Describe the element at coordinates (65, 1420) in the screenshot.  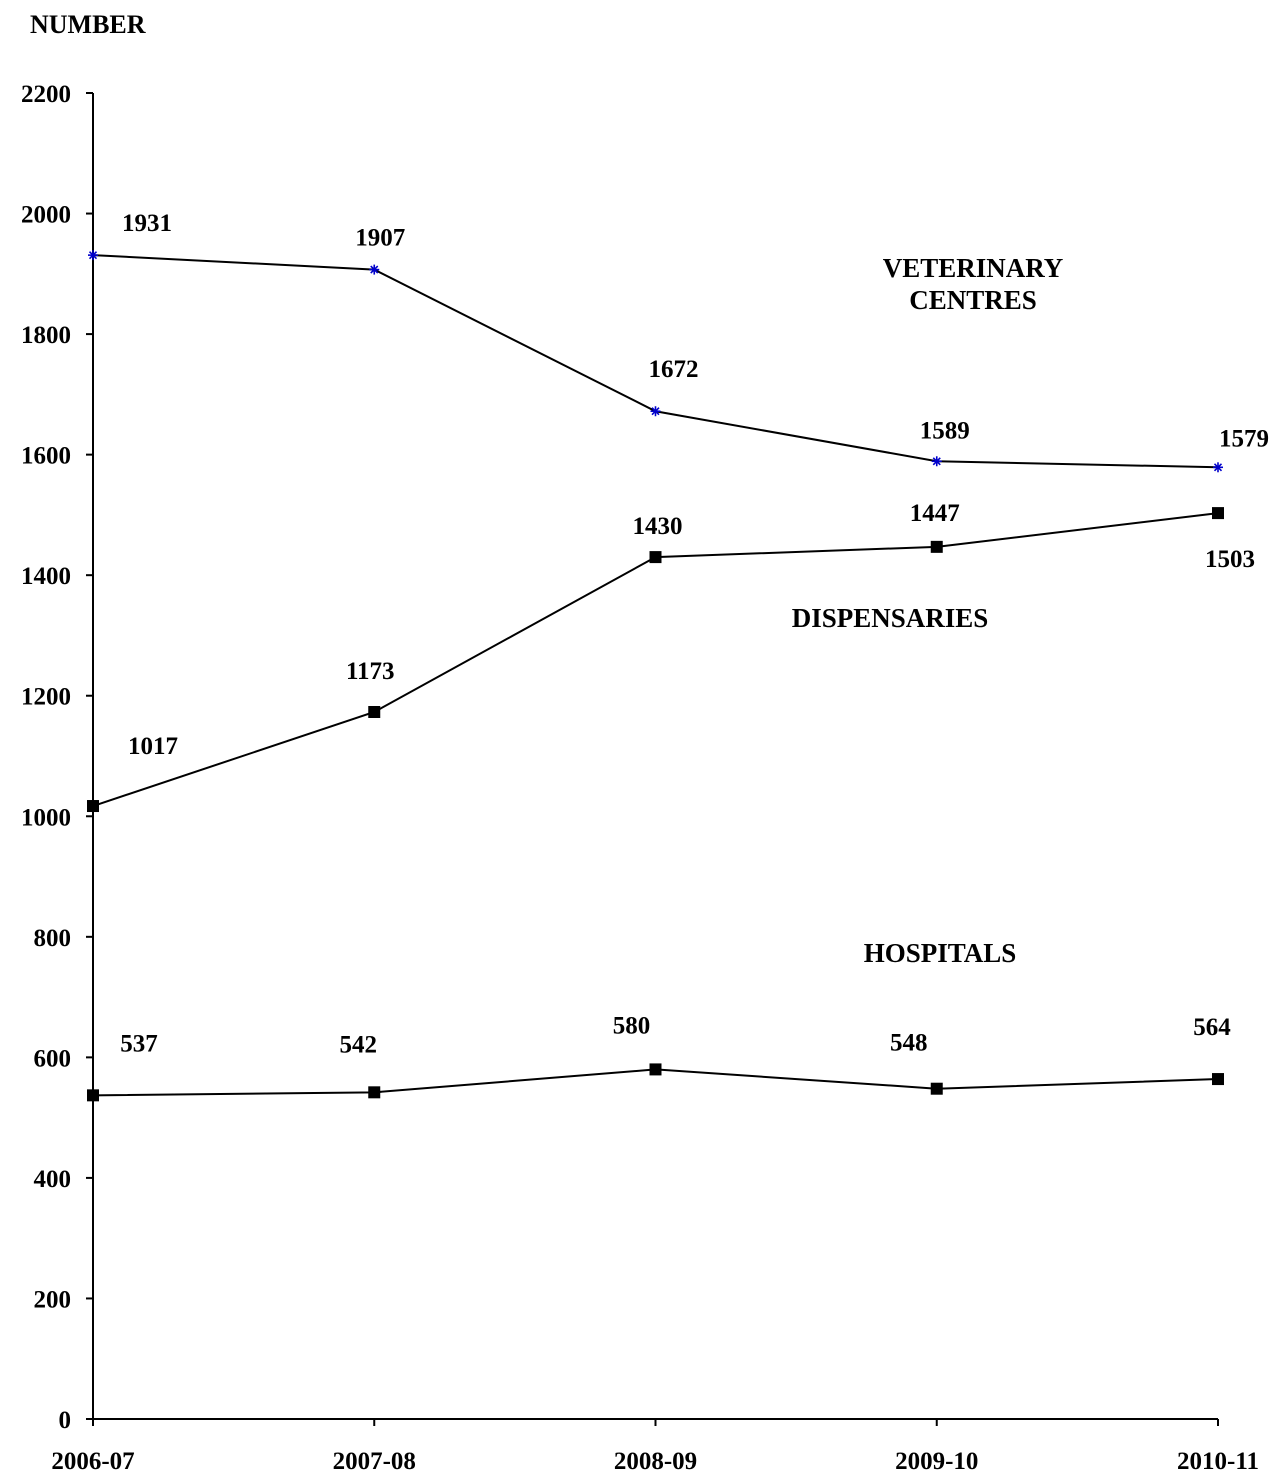
I see `y-tick-label: 0` at that location.